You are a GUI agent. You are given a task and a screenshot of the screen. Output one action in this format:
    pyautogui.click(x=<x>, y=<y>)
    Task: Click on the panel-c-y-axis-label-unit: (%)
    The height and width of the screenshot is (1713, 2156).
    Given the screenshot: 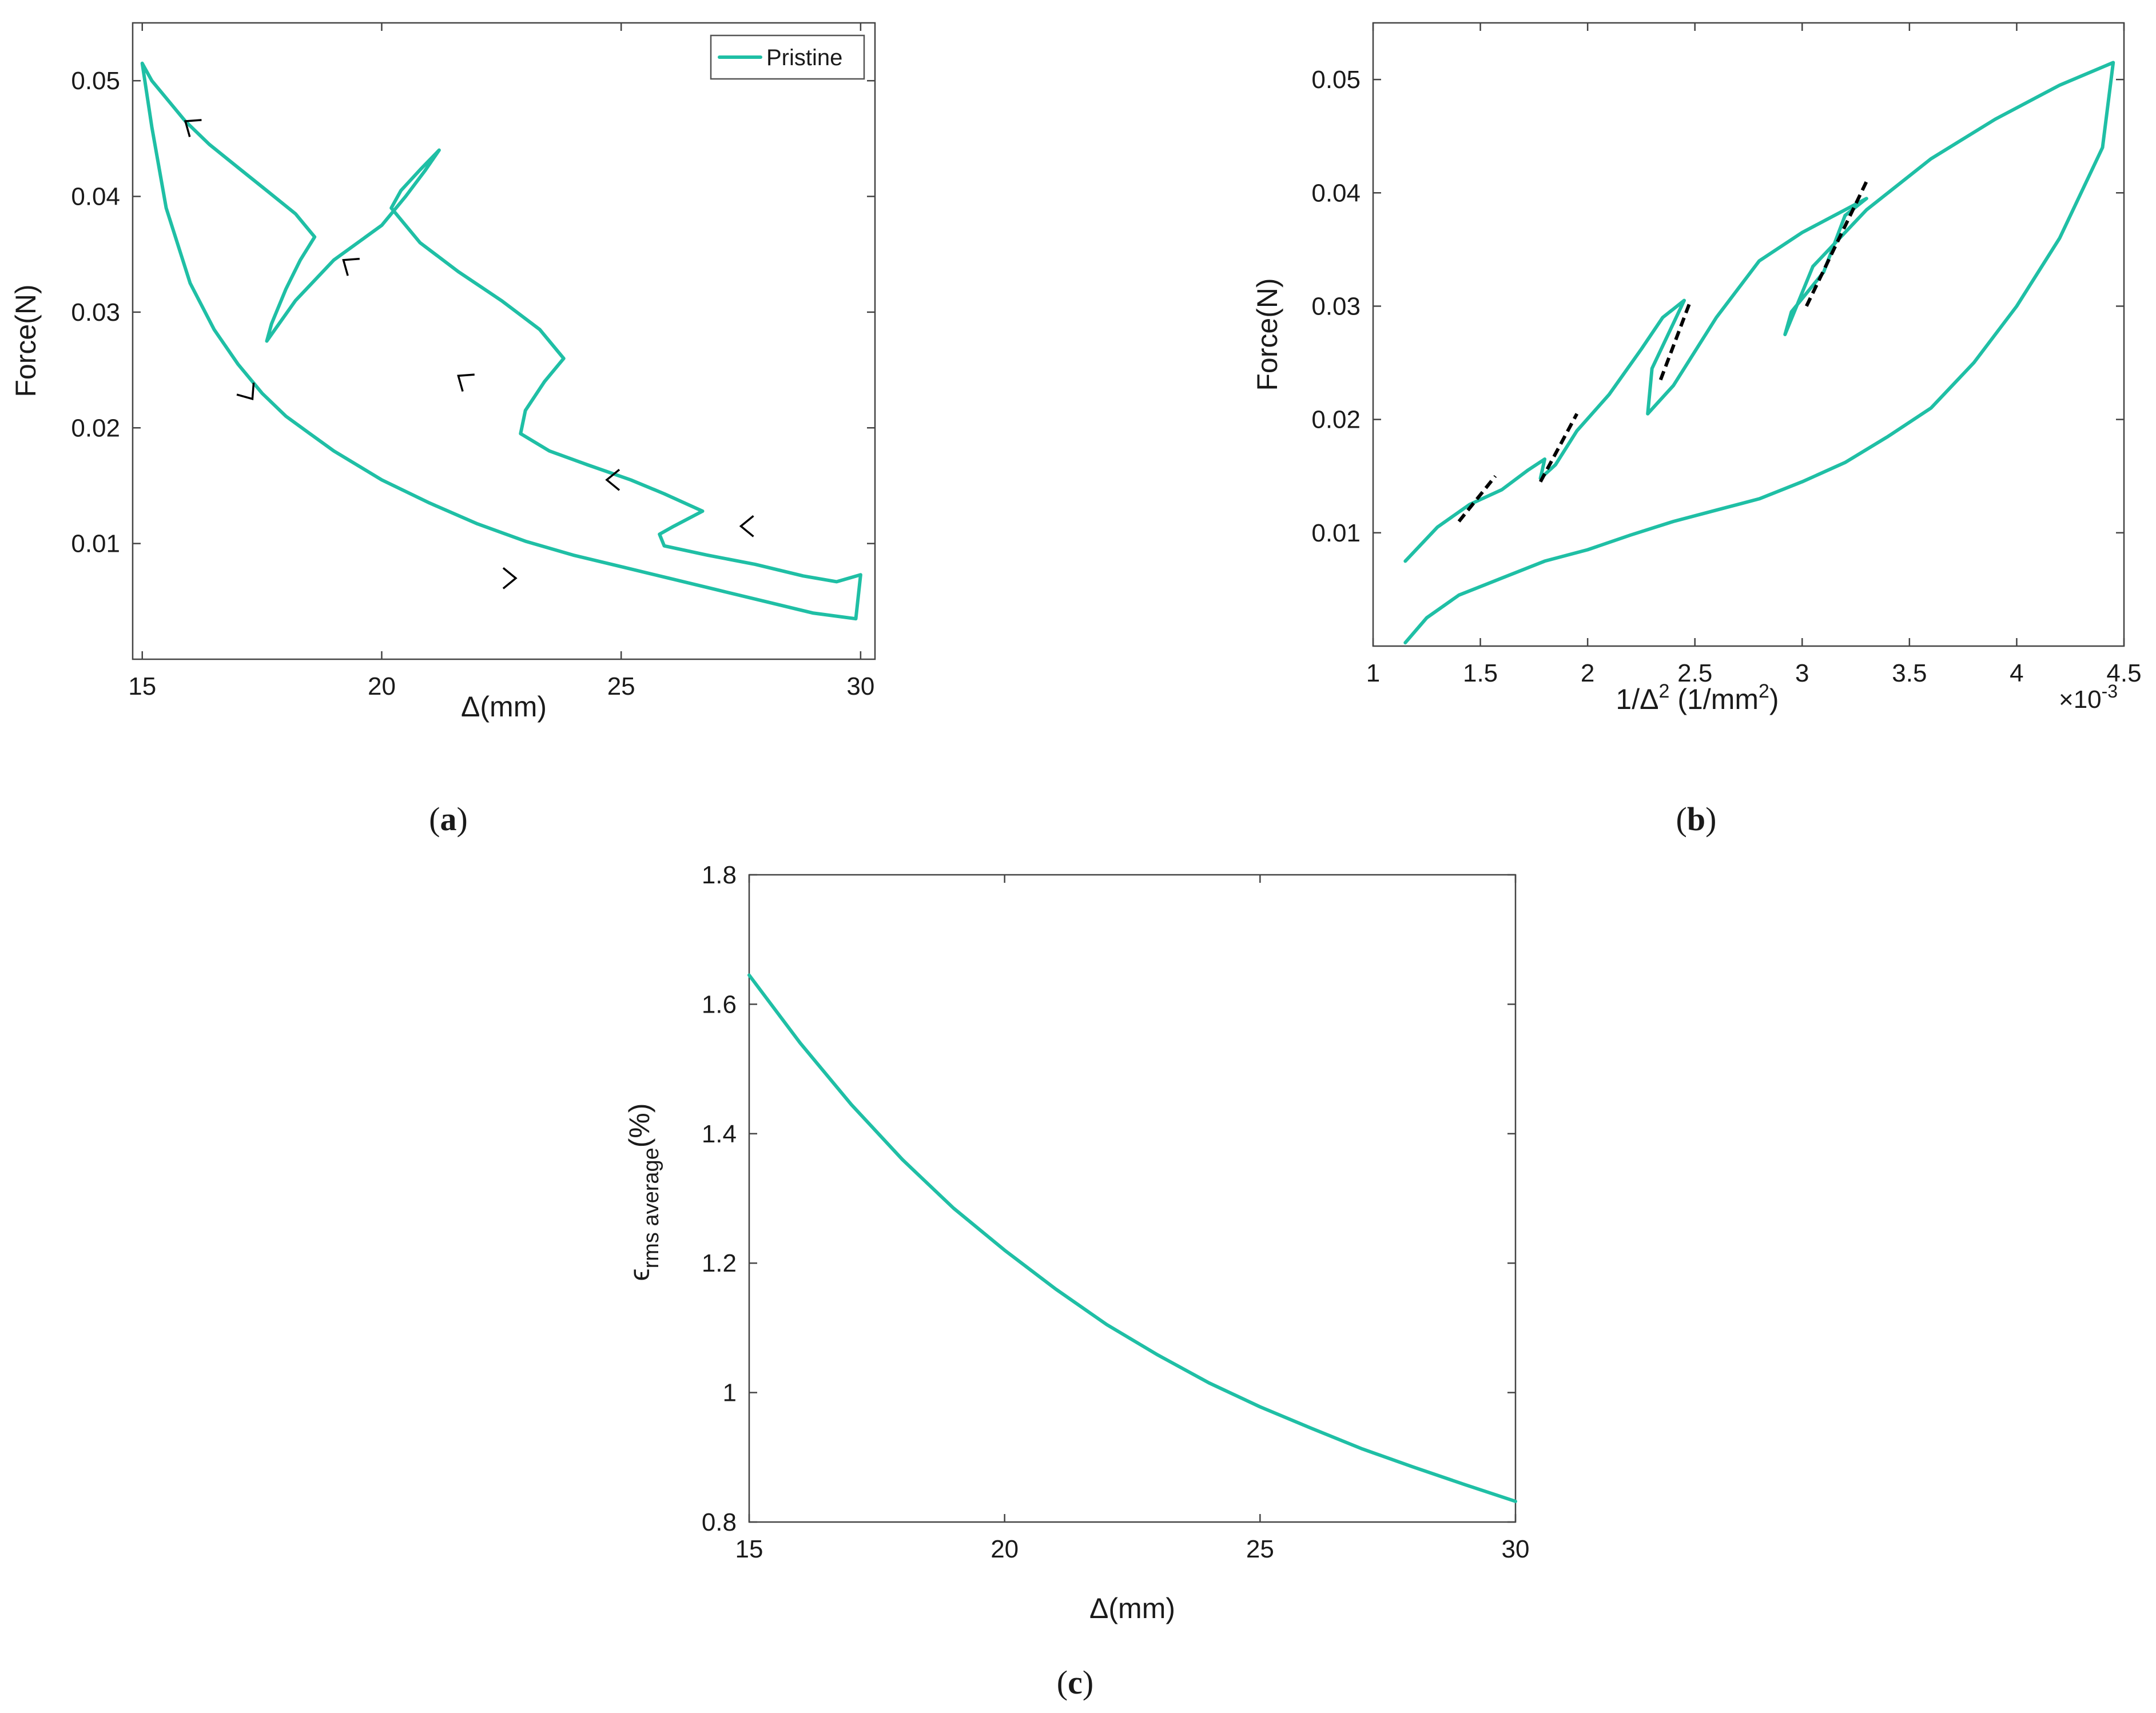 What is the action you would take?
    pyautogui.click(x=639, y=1125)
    